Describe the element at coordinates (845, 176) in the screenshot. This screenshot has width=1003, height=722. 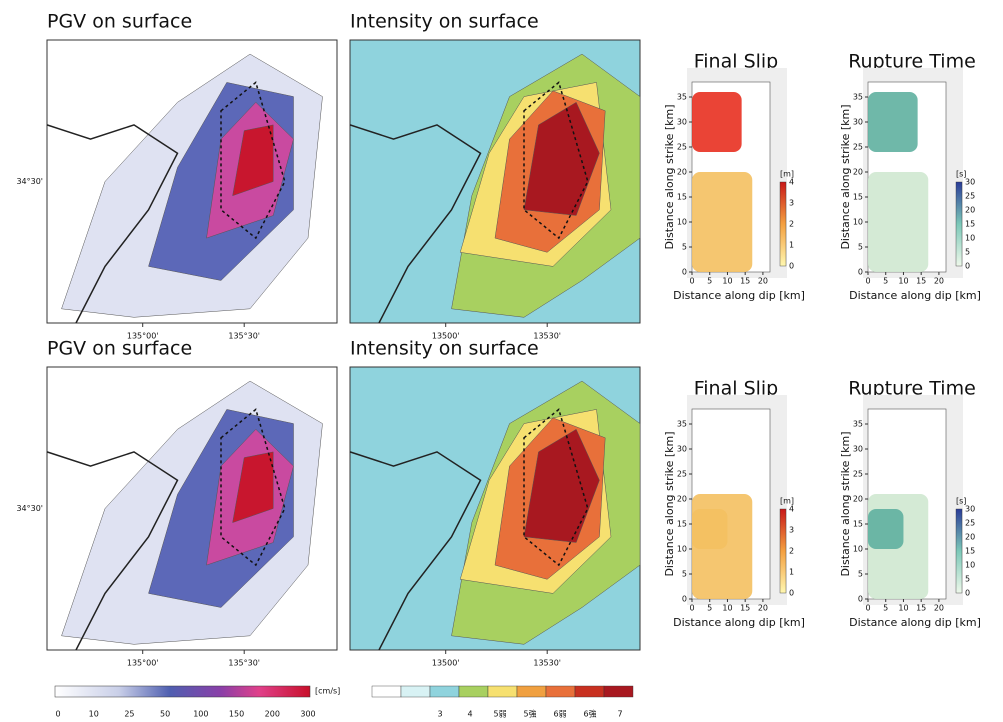
I see `y-axis-label: Distance along strike [km]` at that location.